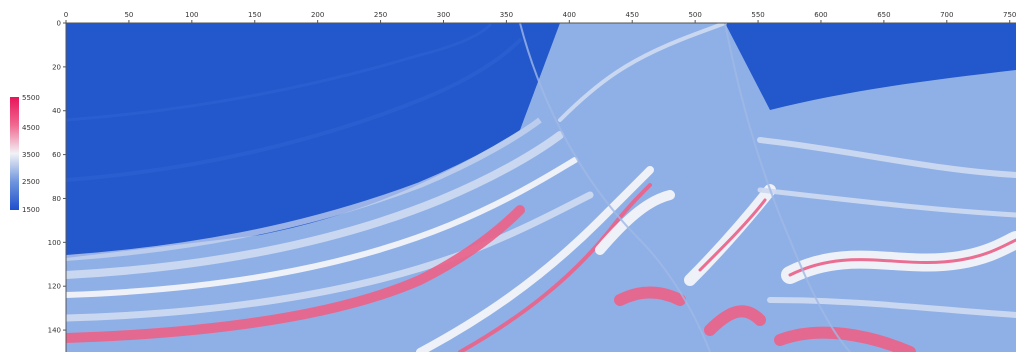  I want to click on y-tick-label: 40, so click(56, 111).